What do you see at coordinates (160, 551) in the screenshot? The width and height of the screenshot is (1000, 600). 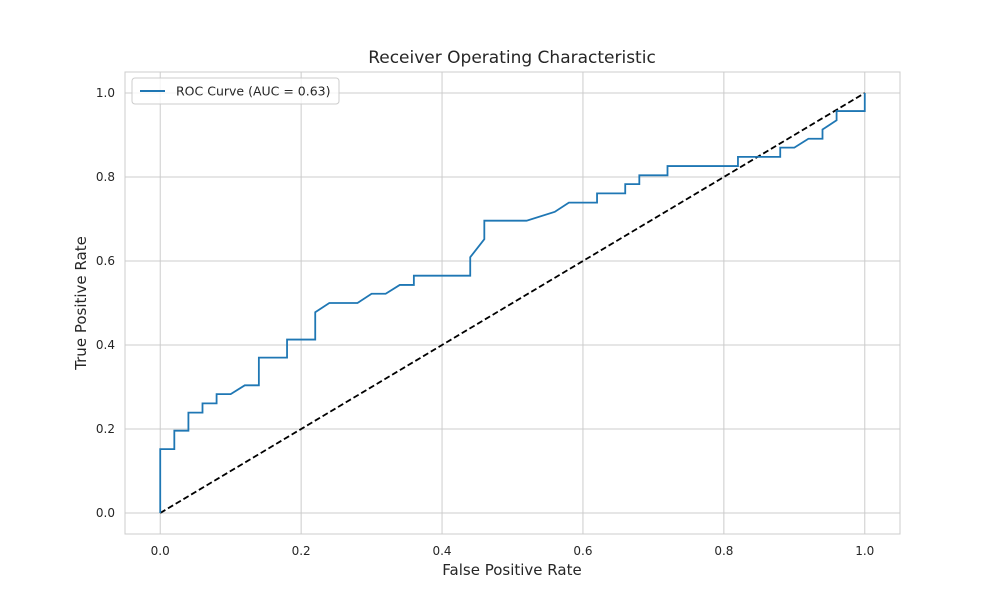 I see `x-tick-label: 0.0` at bounding box center [160, 551].